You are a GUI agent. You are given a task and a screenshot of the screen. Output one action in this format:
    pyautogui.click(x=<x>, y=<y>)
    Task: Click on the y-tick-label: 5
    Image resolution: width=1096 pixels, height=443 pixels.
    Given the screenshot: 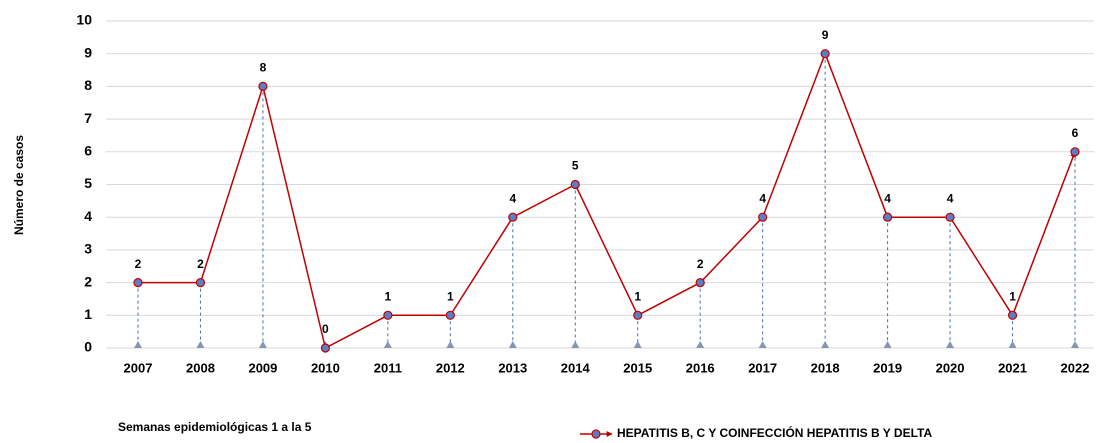 What is the action you would take?
    pyautogui.click(x=88, y=183)
    